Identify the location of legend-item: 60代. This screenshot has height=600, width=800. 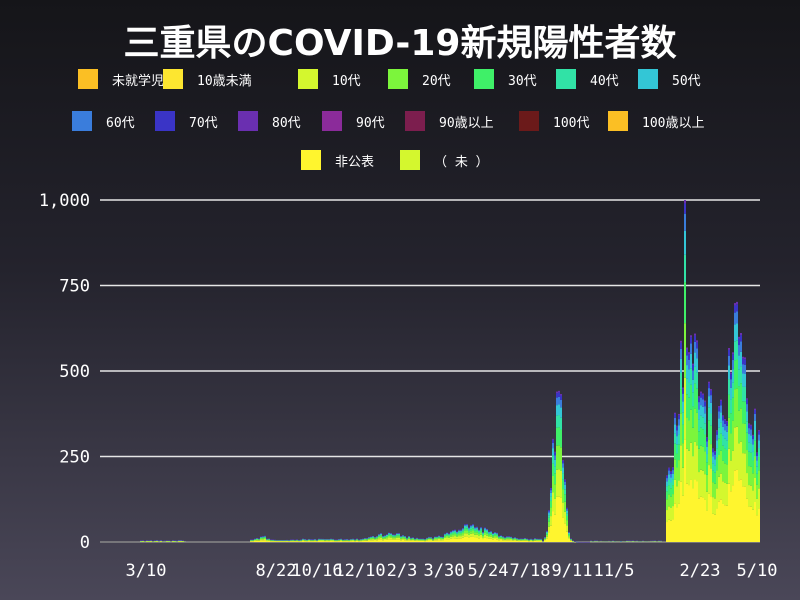
(103, 121).